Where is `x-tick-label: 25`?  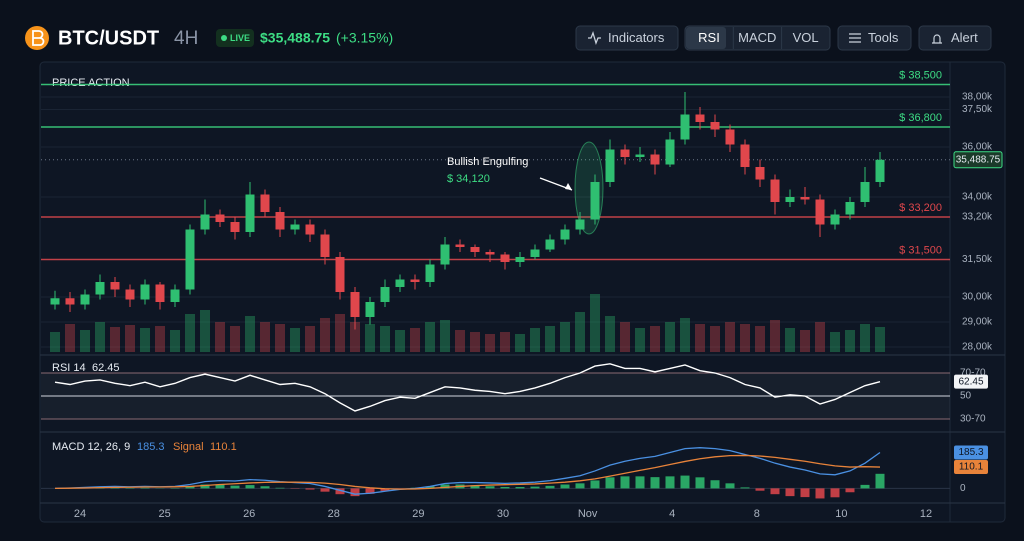
x-tick-label: 25 is located at coordinates (164, 514).